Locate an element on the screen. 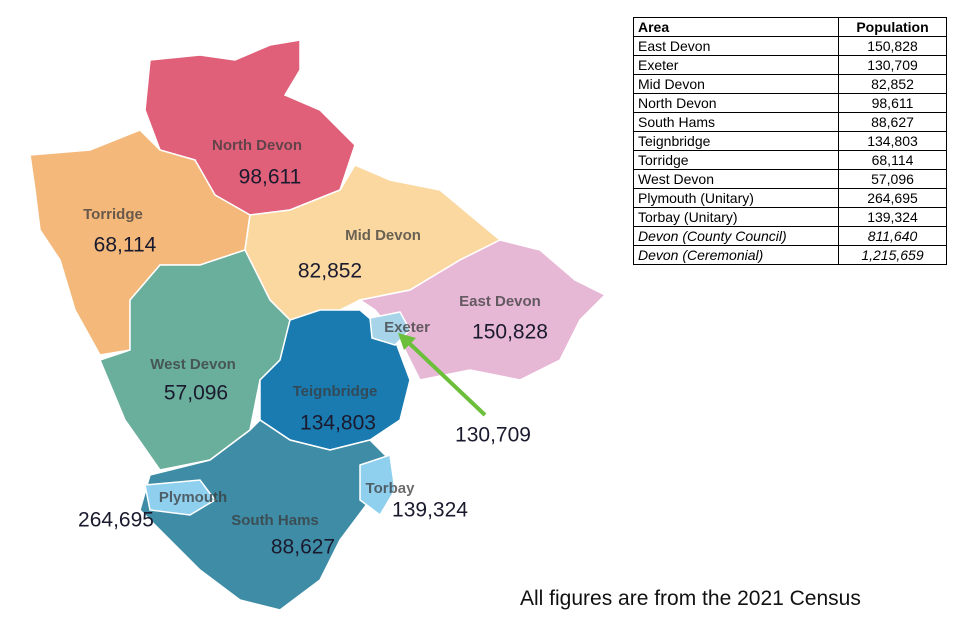 Image resolution: width=957 pixels, height=623 pixels. region-name: Mid Devon is located at coordinates (383, 235).